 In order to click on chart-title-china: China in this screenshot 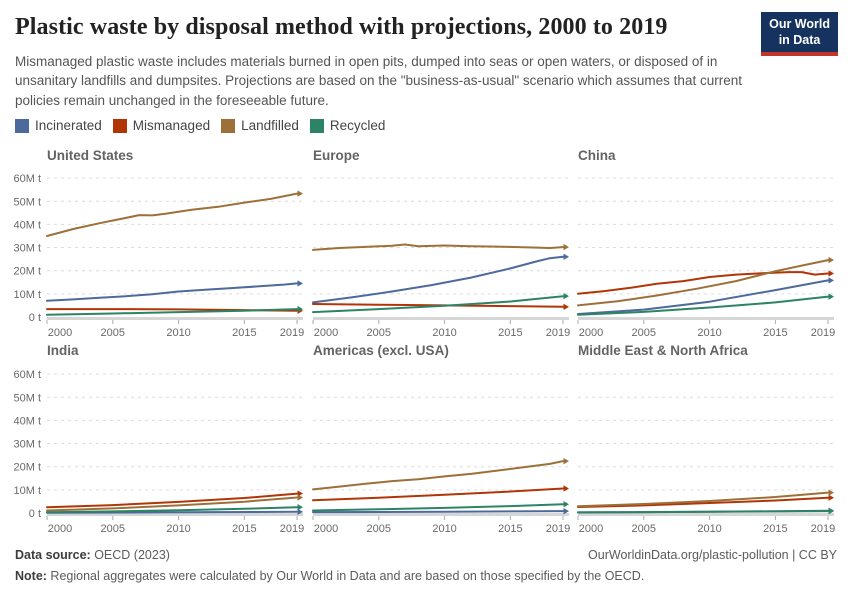, I will do `click(597, 155)`.